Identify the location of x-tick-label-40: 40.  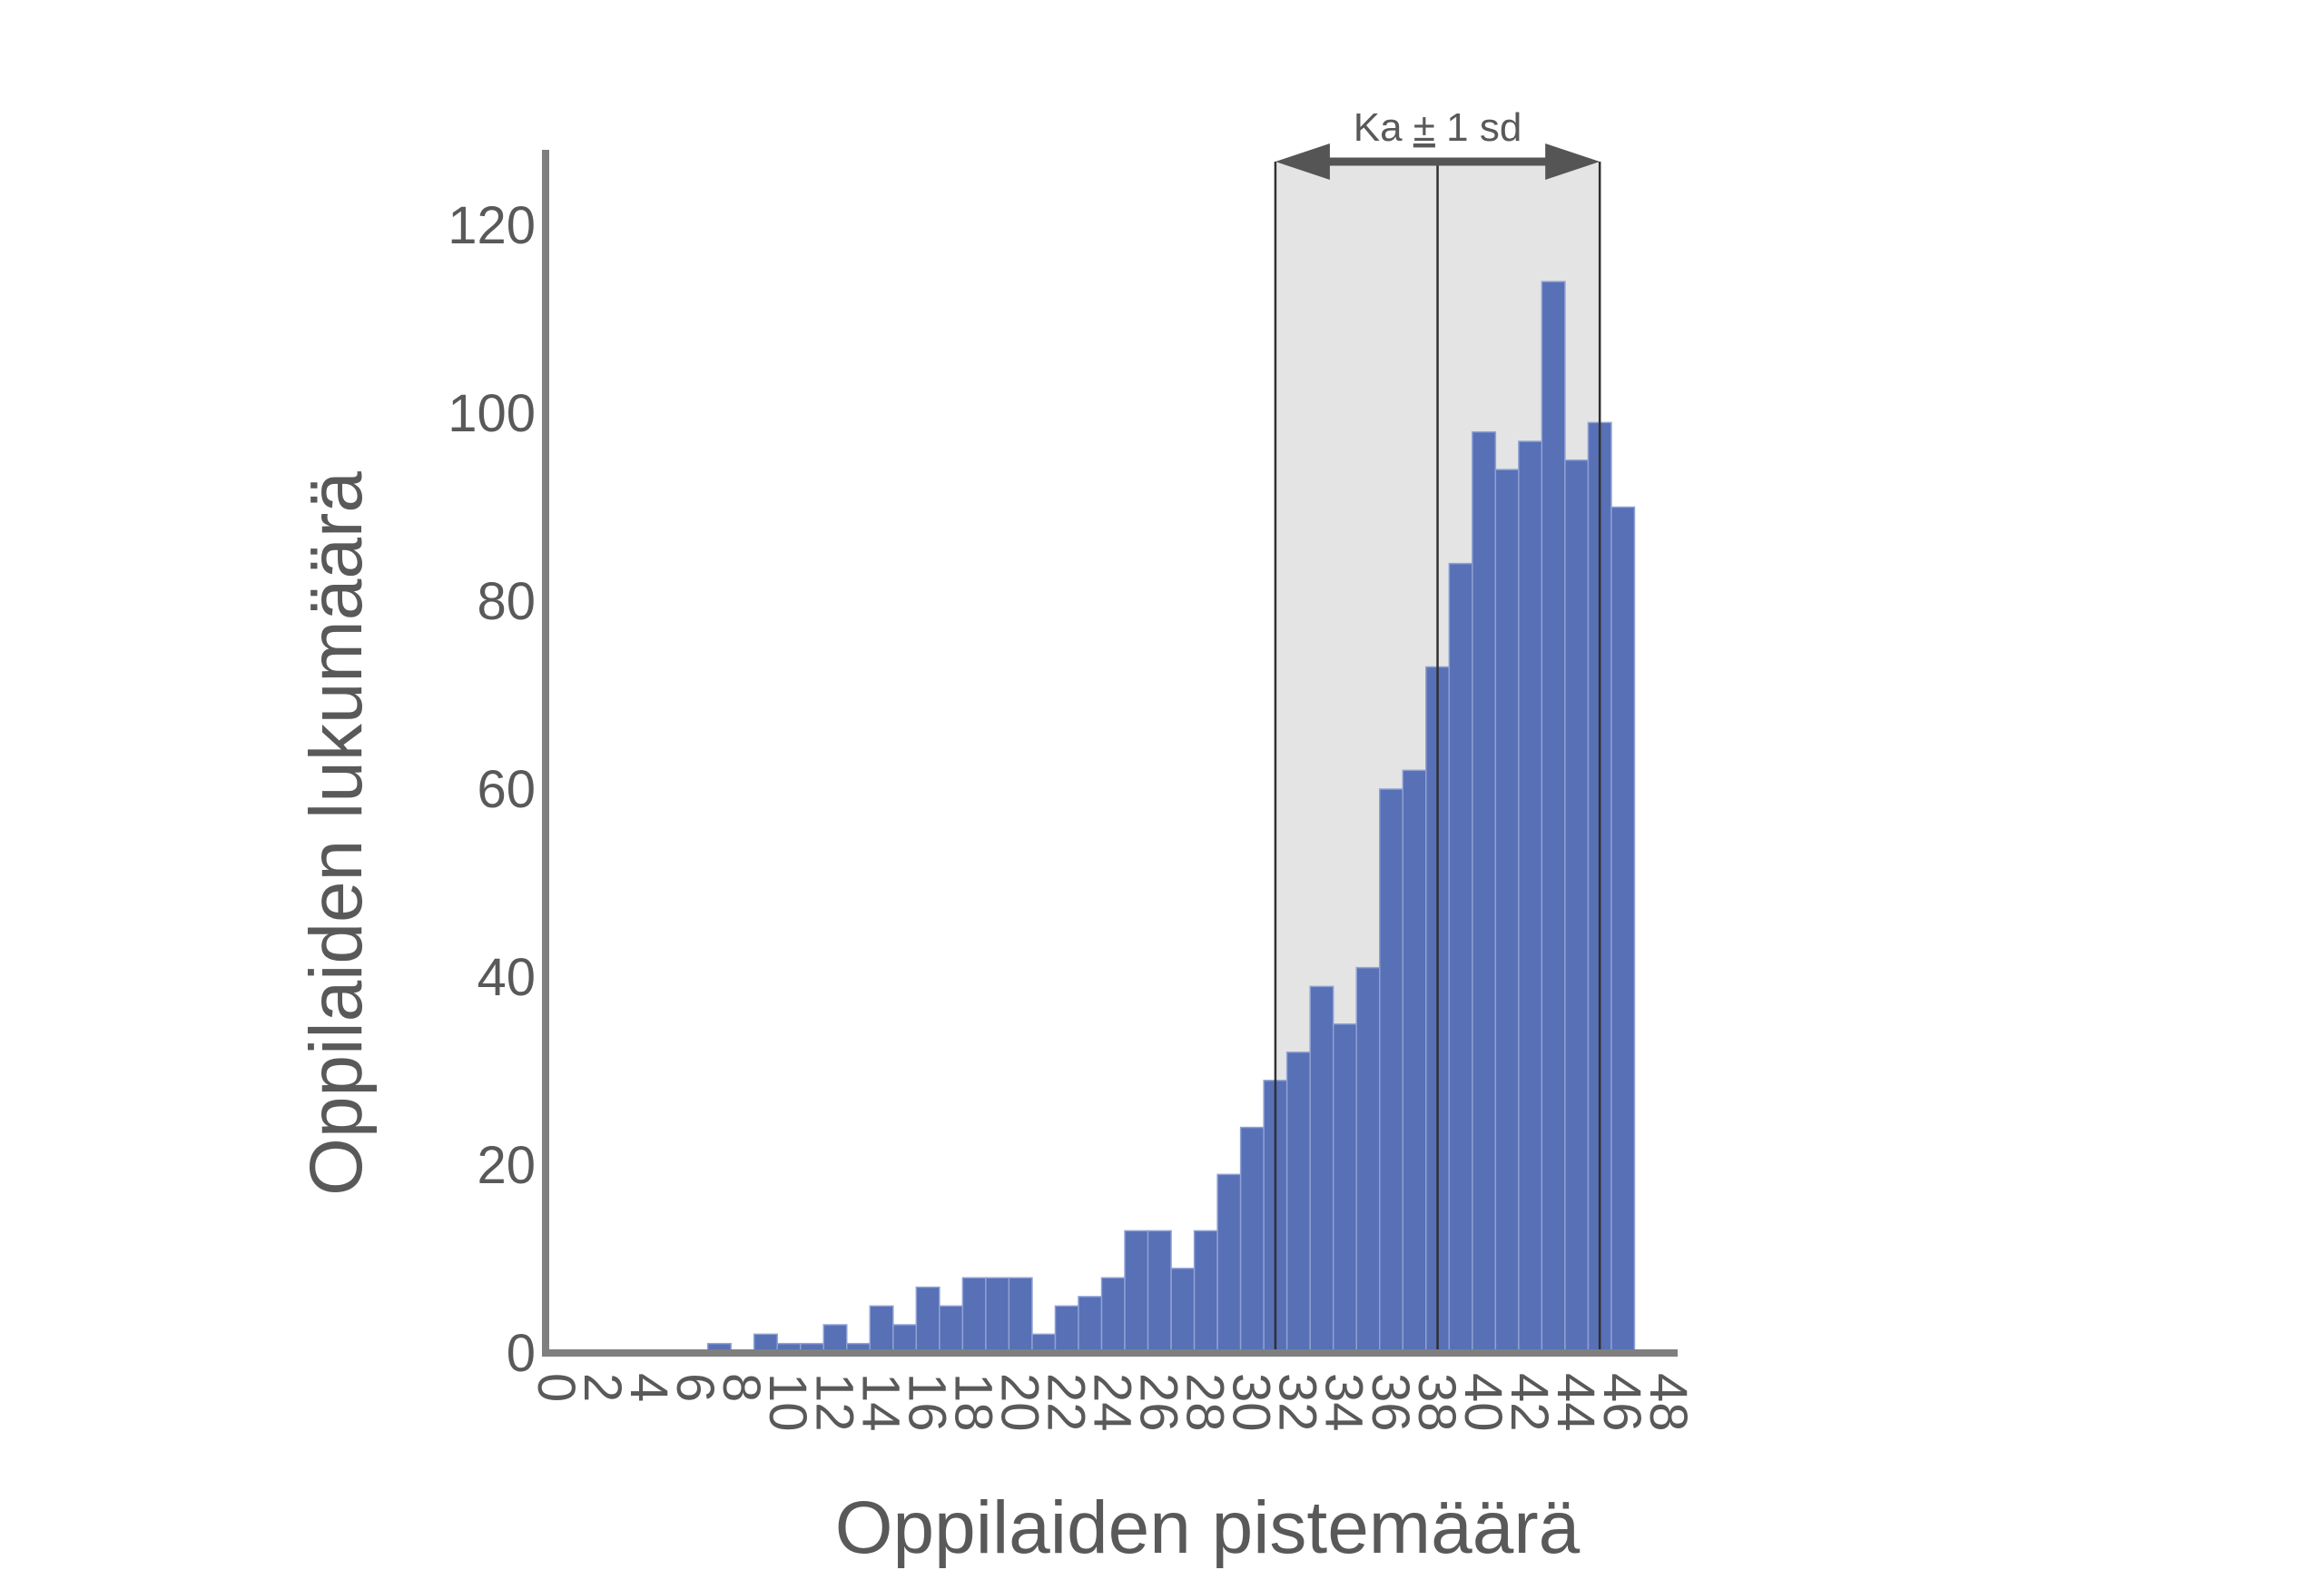
(1482, 1403).